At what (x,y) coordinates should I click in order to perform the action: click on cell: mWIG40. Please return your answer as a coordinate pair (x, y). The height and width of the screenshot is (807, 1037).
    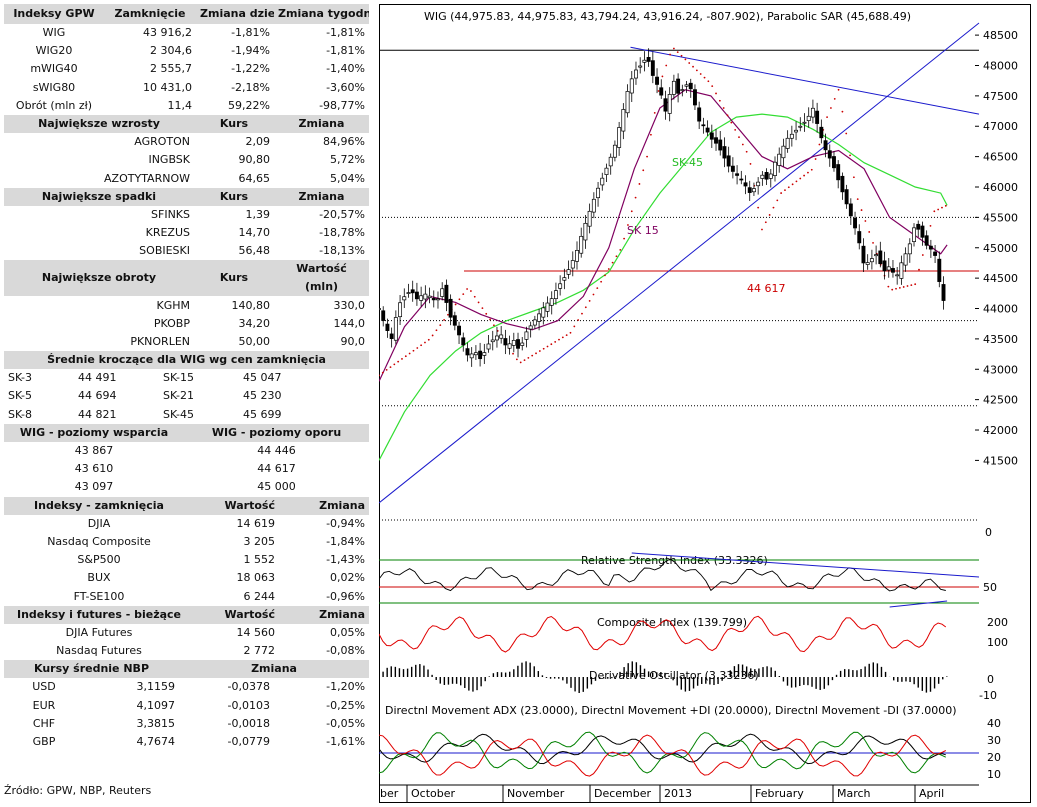
    Looking at the image, I should click on (54, 69).